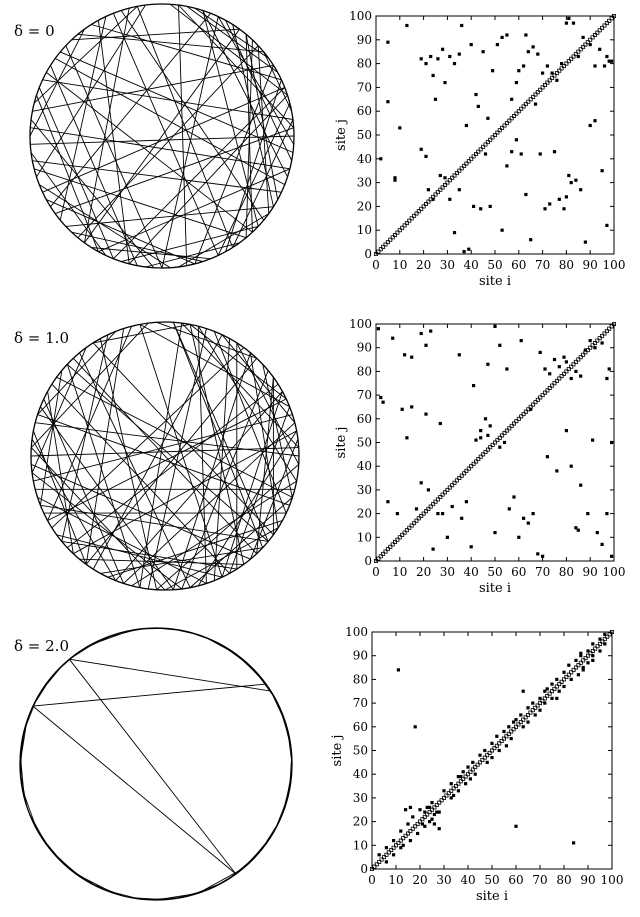 The width and height of the screenshot is (640, 917). What do you see at coordinates (364, 537) in the screenshot?
I see `y-tick-label: 10` at bounding box center [364, 537].